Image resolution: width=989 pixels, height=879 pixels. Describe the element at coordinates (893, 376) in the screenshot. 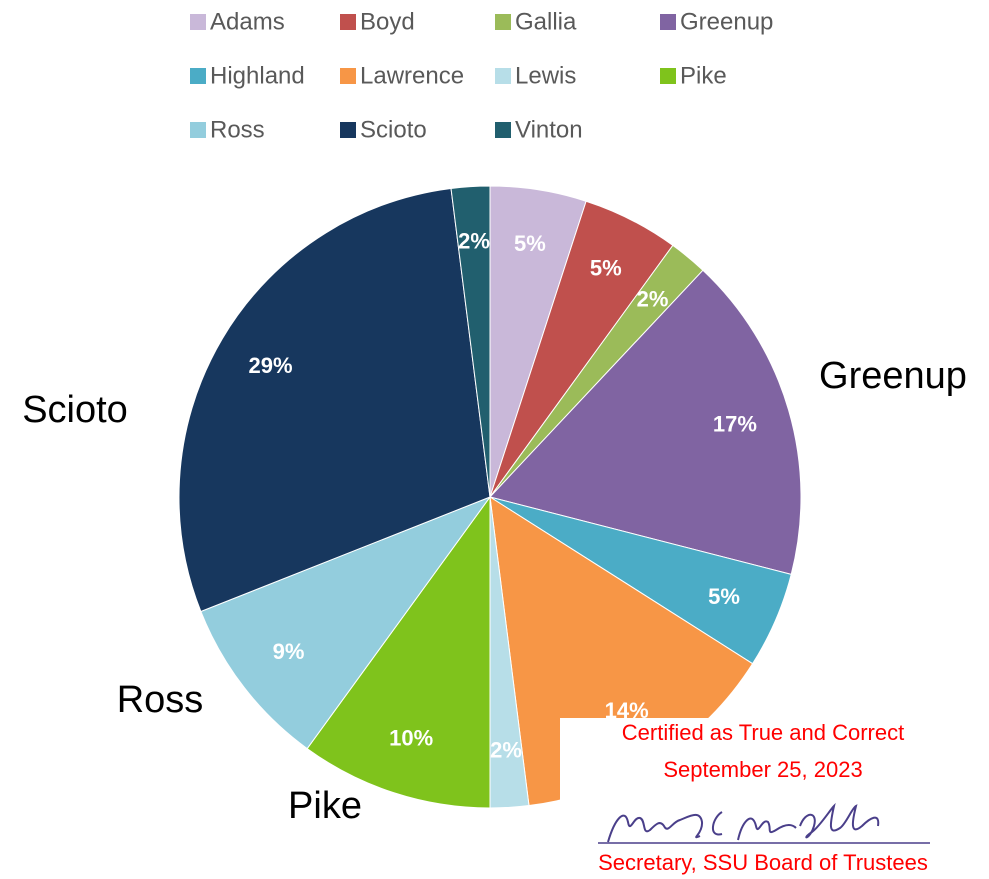

I see `callout-label: Greenup` at that location.